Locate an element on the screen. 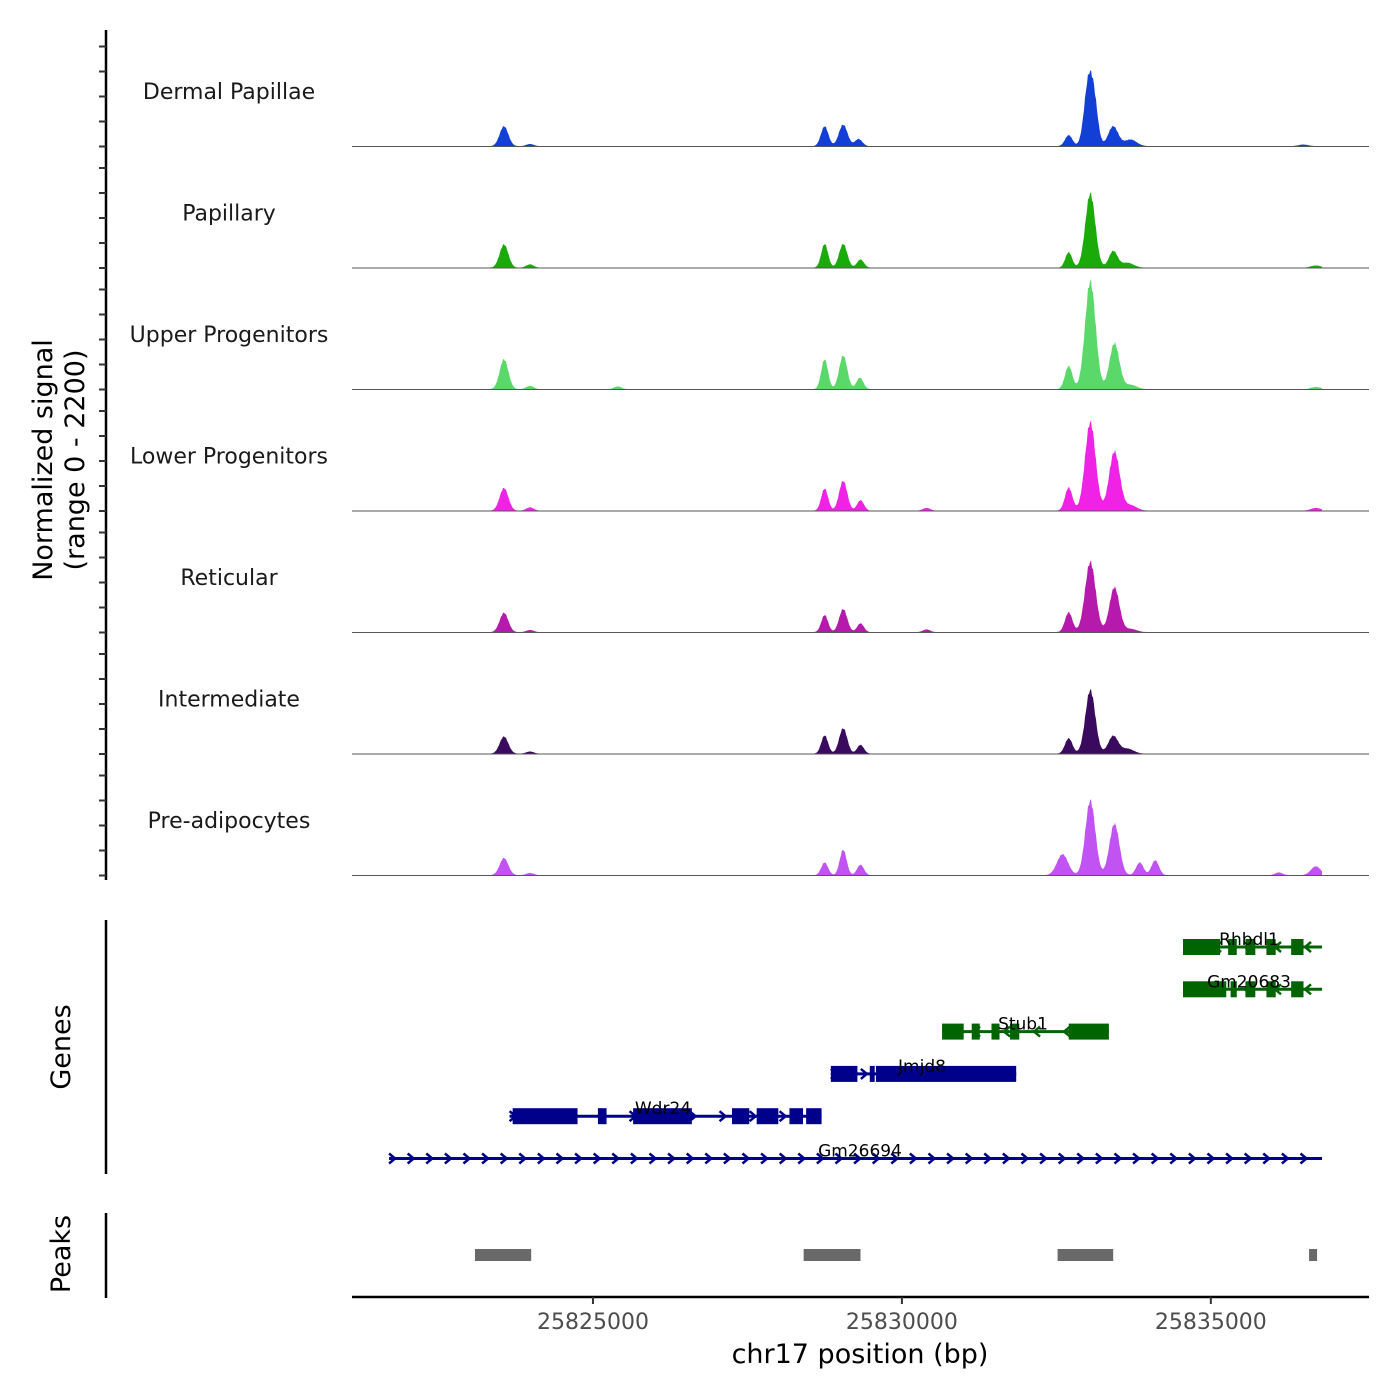  gene-gm26694: Gm26694 is located at coordinates (855, 1153).